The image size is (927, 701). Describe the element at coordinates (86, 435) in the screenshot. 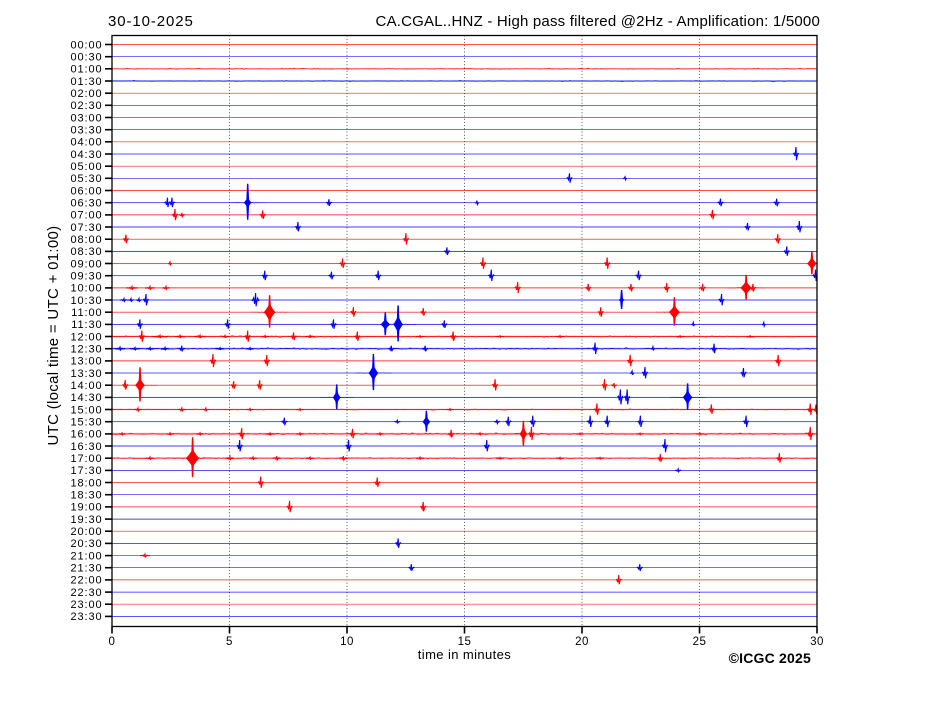

I see `svg-text: 16:00` at that location.